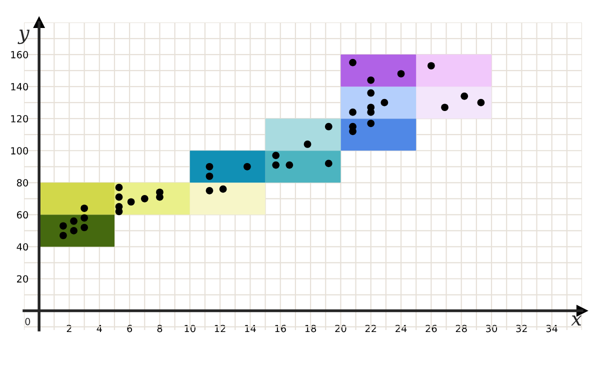 The height and width of the screenshot is (375, 600). Describe the element at coordinates (27, 322) in the screenshot. I see `annotation: 0` at that location.